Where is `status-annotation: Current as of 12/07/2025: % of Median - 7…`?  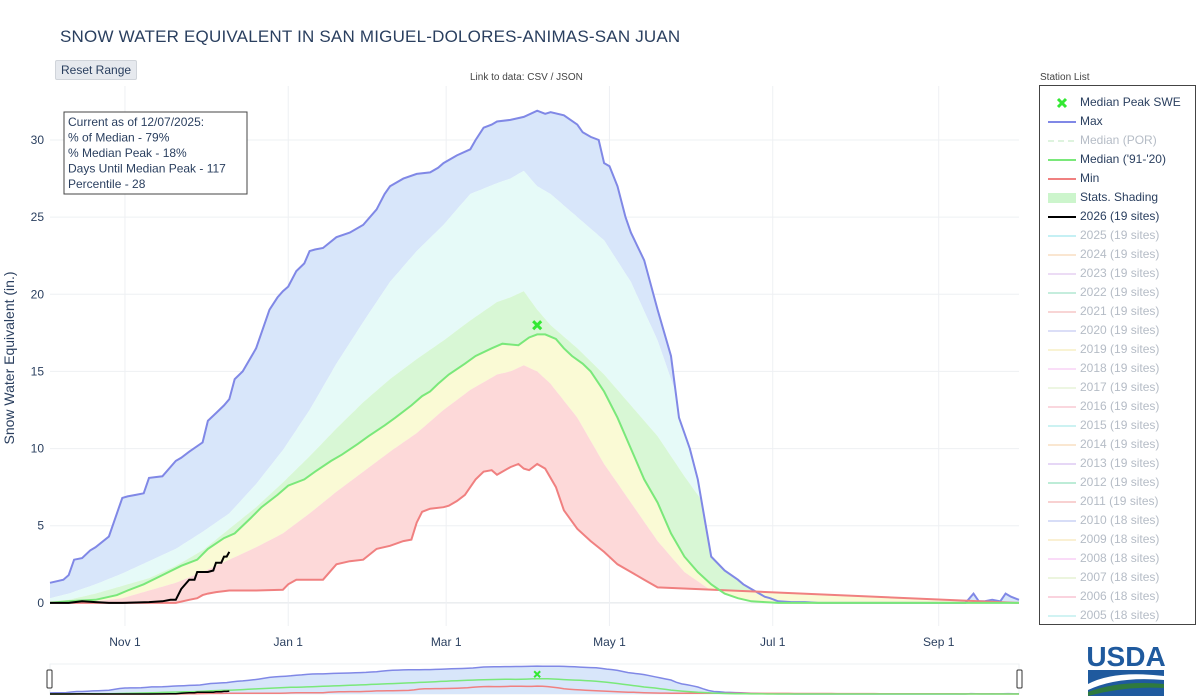
status-annotation: Current as of 12/07/2025: % of Median - 7… is located at coordinates (155, 153).